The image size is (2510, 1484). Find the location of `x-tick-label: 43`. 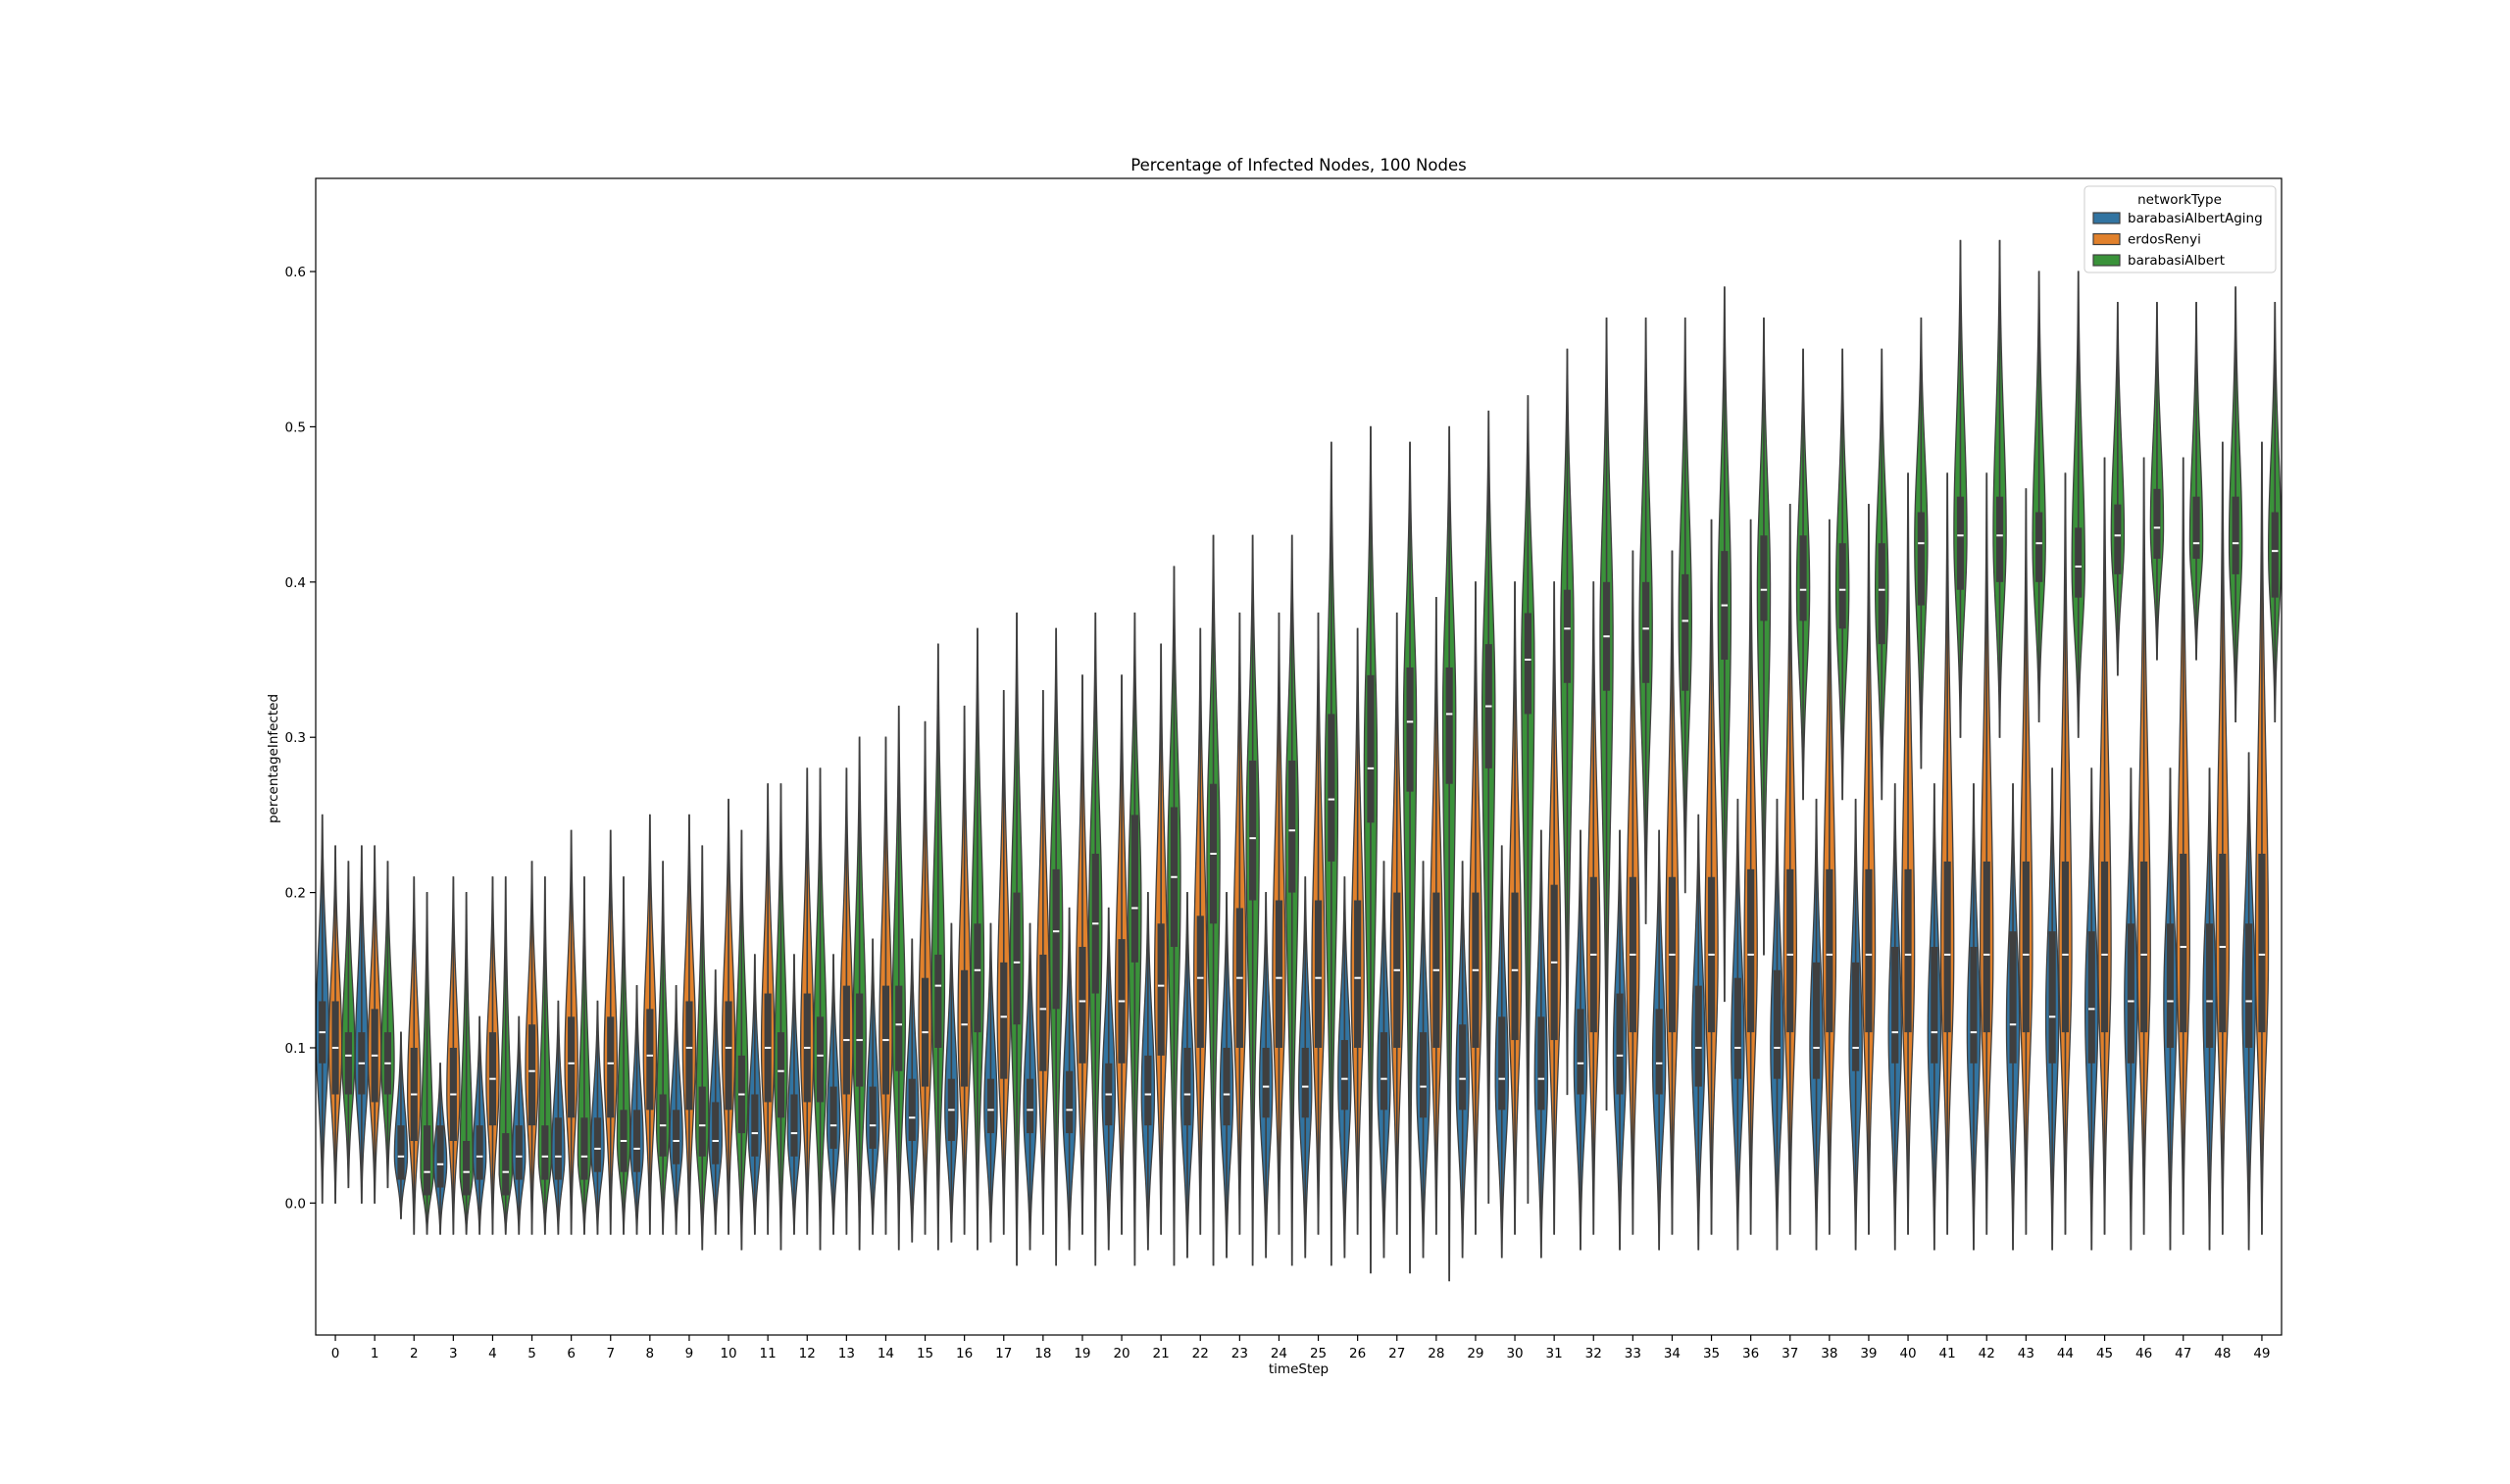

x-tick-label: 43 is located at coordinates (2026, 1353).